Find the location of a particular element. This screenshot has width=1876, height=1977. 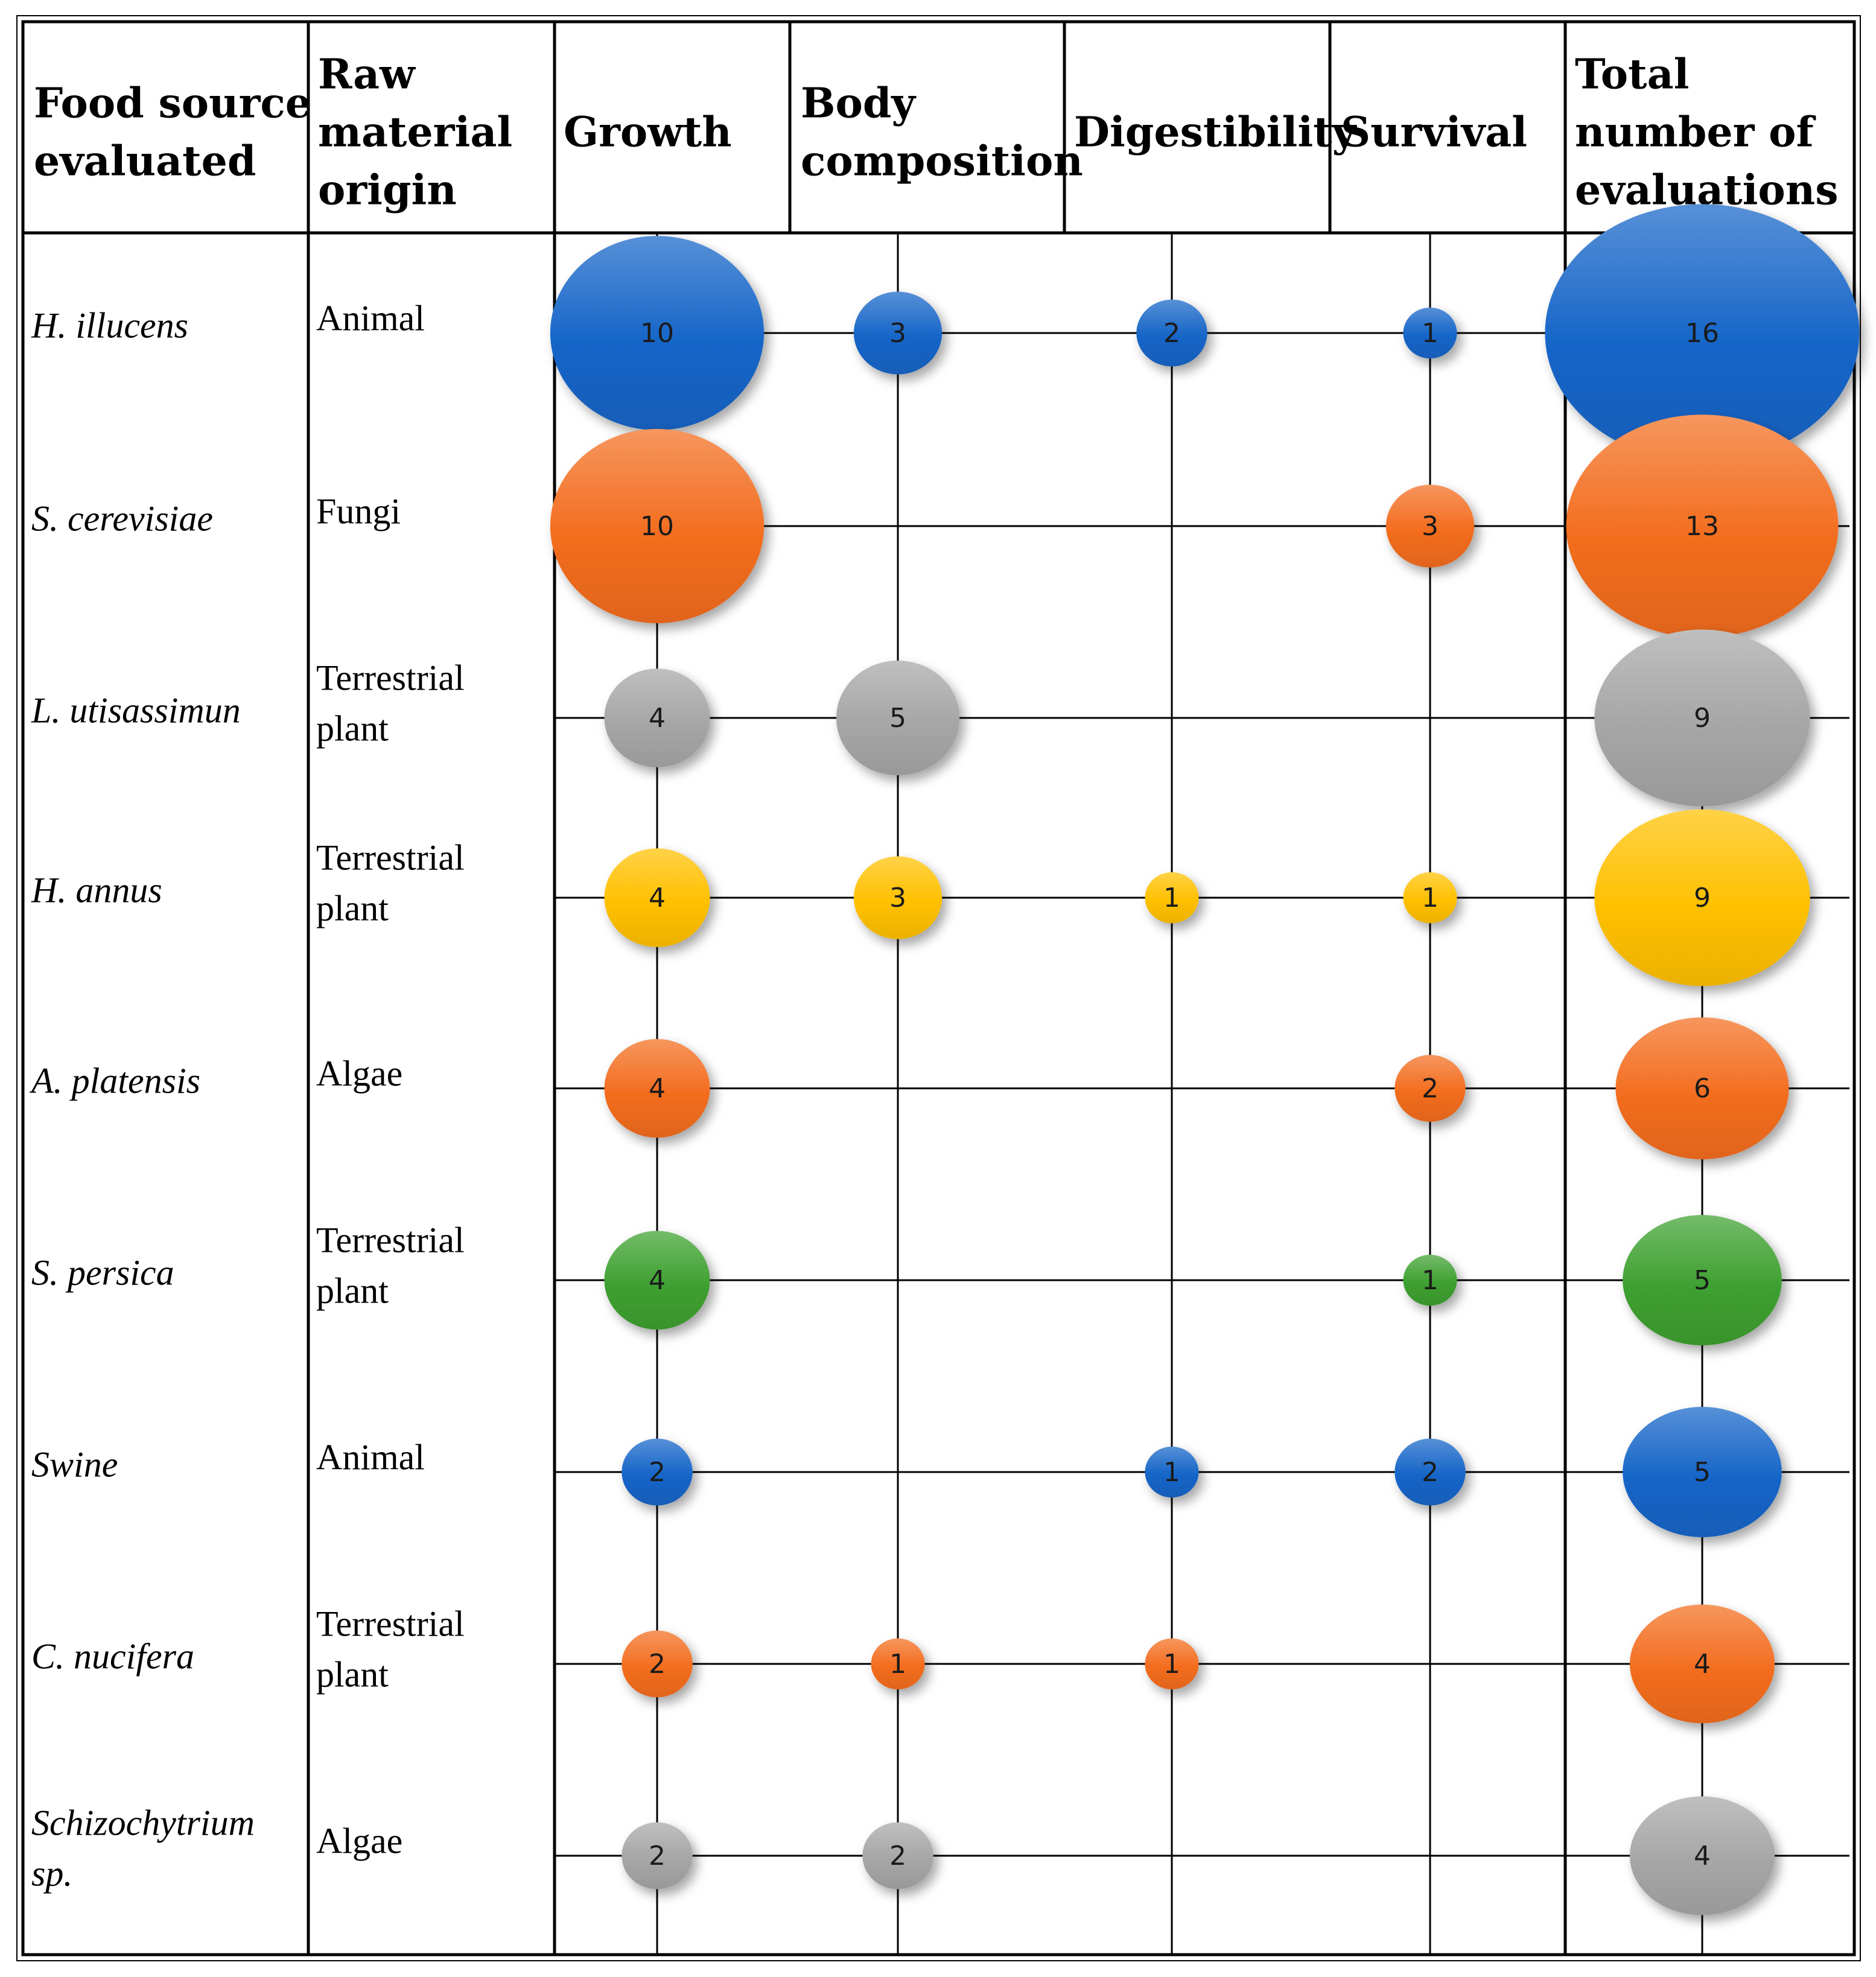

row-label-food-source-line: Schizochytrium is located at coordinates (143, 1823).